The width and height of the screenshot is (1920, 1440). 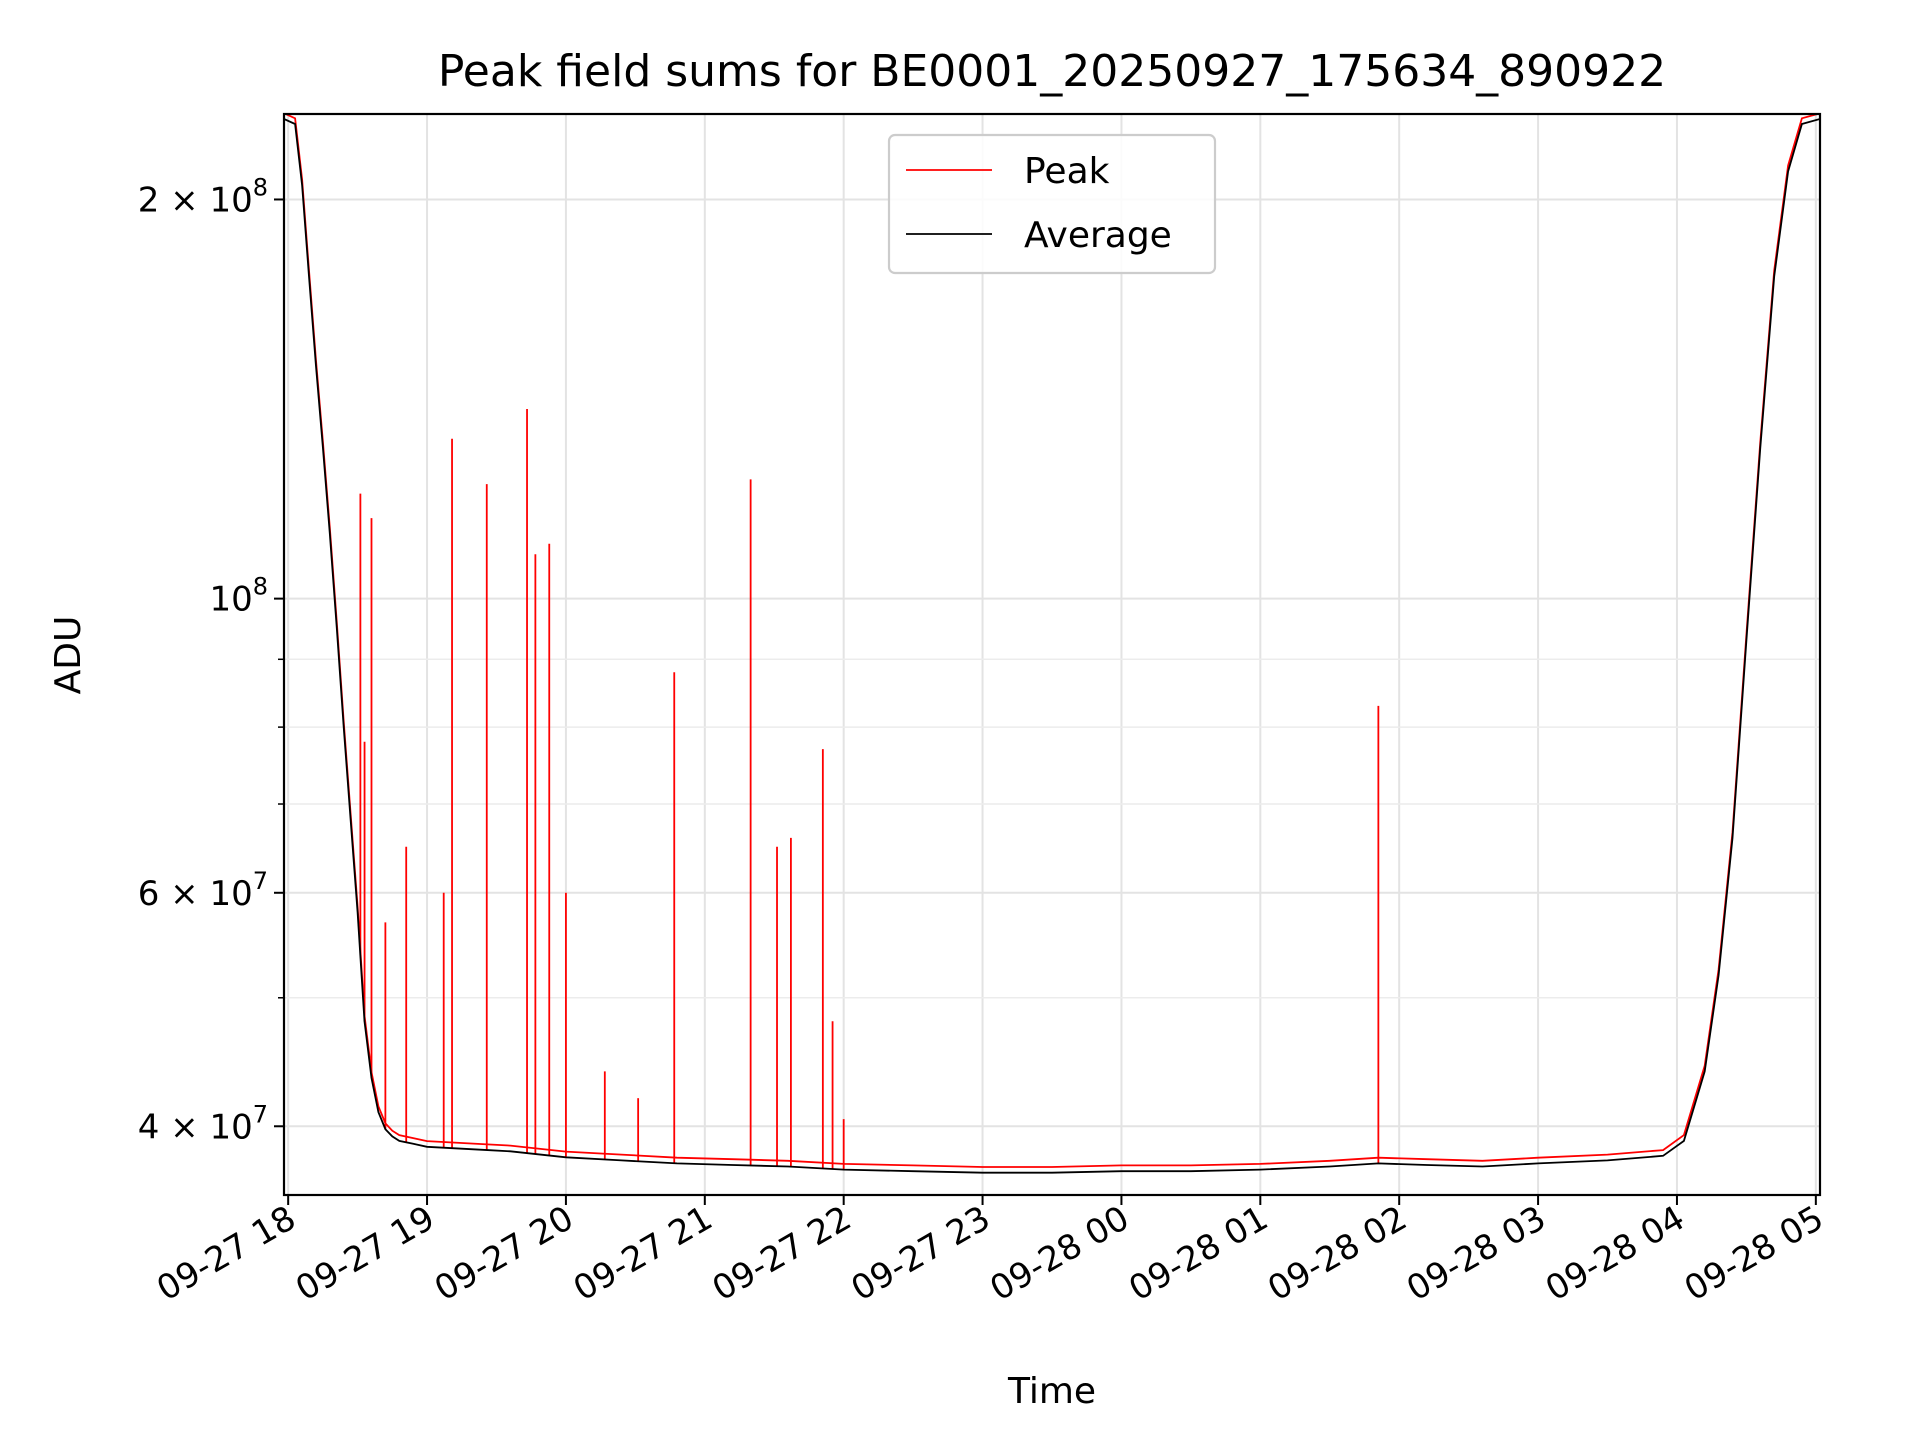 What do you see at coordinates (1051, 1391) in the screenshot?
I see `x-axis-label: Time` at bounding box center [1051, 1391].